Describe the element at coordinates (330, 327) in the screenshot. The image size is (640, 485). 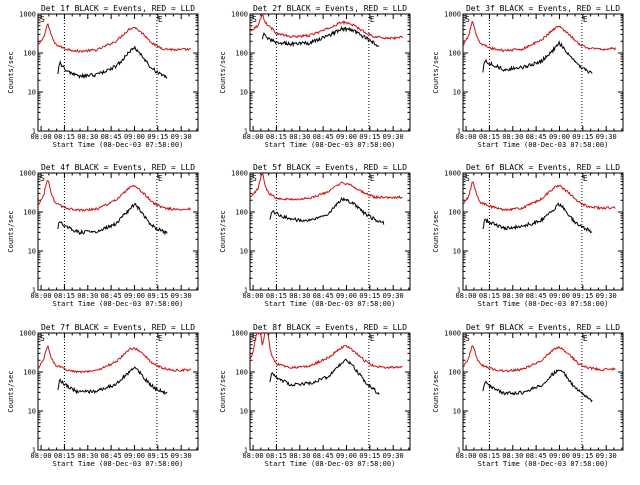
I see `panel-title: Det 8f BLACK = Events, RED = LLD` at that location.